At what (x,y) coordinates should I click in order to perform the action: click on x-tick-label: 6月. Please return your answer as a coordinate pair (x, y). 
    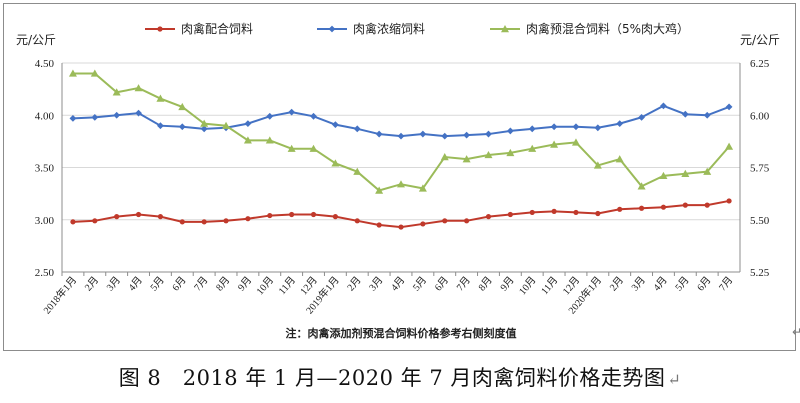
    Looking at the image, I should click on (704, 283).